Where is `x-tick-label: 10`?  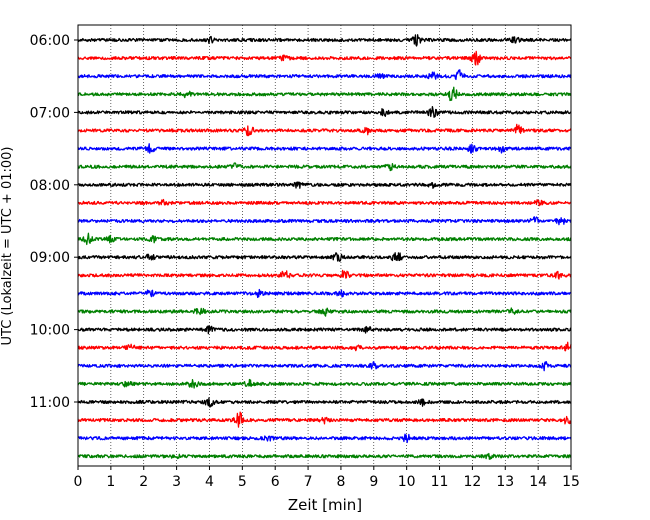
x-tick-label: 10 is located at coordinates (407, 482).